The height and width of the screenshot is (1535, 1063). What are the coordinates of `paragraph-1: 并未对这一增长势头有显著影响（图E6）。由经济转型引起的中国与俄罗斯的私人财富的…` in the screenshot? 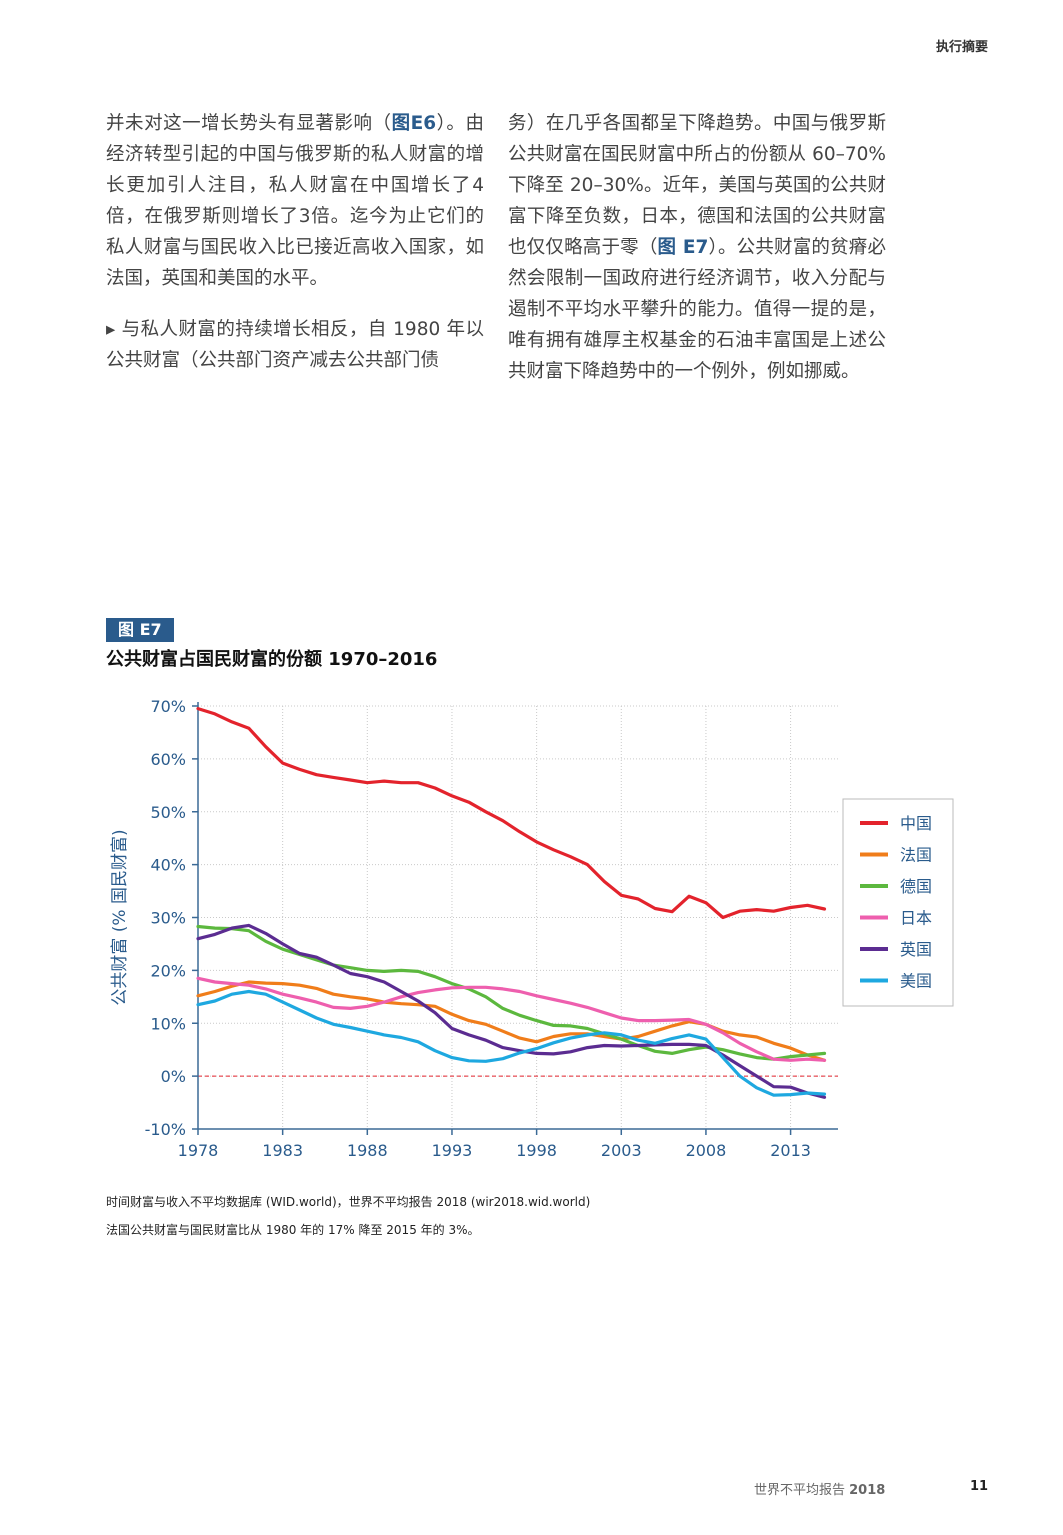 It's located at (295, 201).